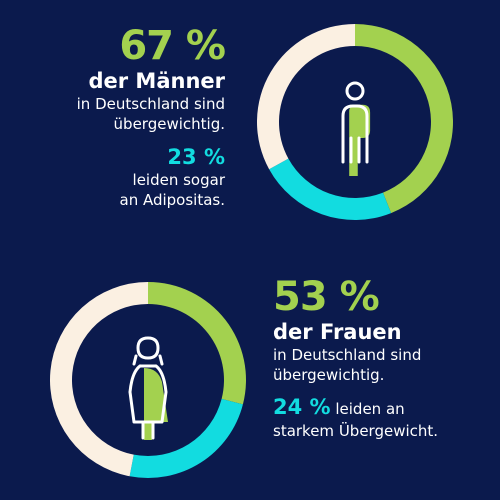 This screenshot has height=500, width=500. I want to click on woman-icon, so click(148, 388).